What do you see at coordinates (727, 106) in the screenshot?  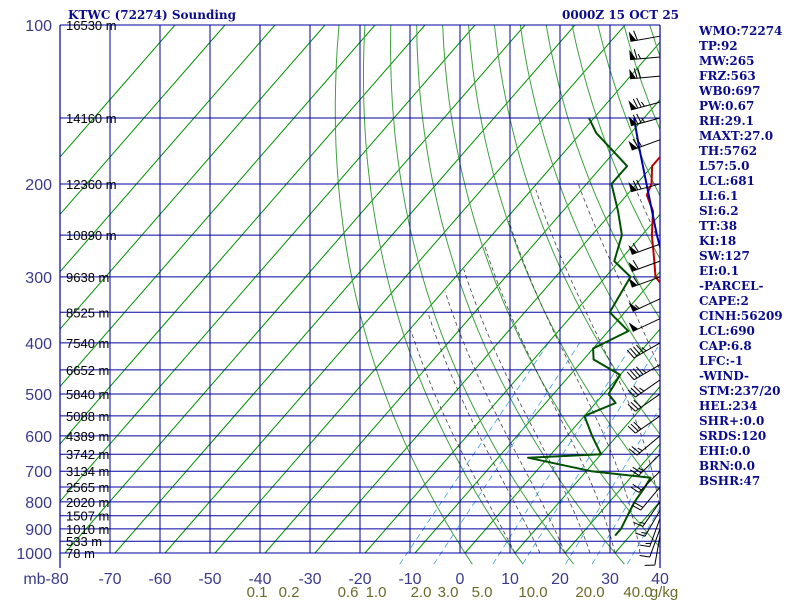 I see `param-item: PW:0.67` at bounding box center [727, 106].